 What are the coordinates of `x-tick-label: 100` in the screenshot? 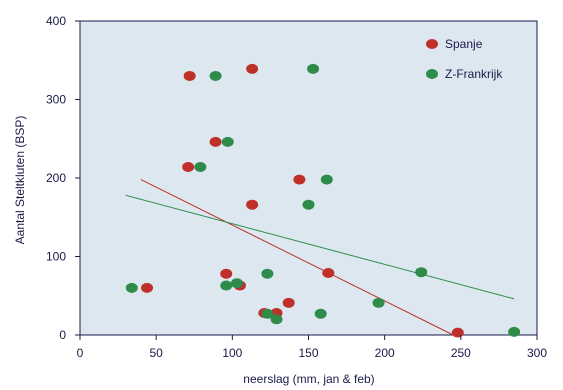 It's located at (232, 353).